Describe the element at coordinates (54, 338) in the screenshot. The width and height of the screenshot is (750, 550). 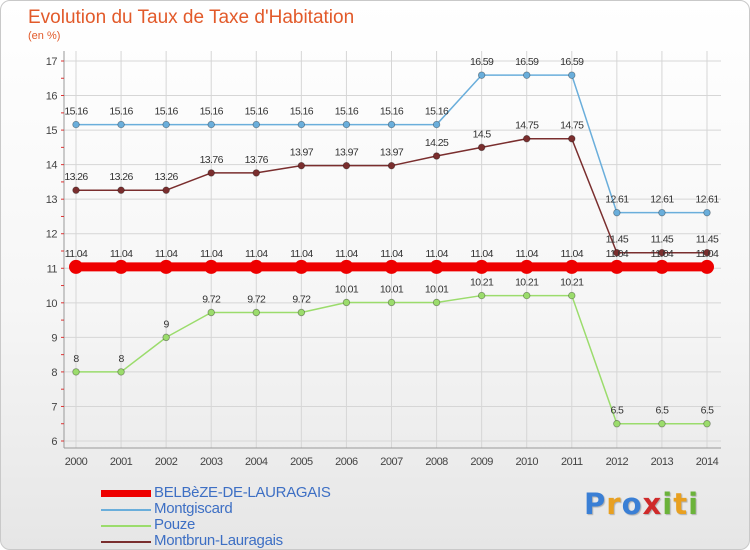
I see `y-tick-label: 9` at that location.